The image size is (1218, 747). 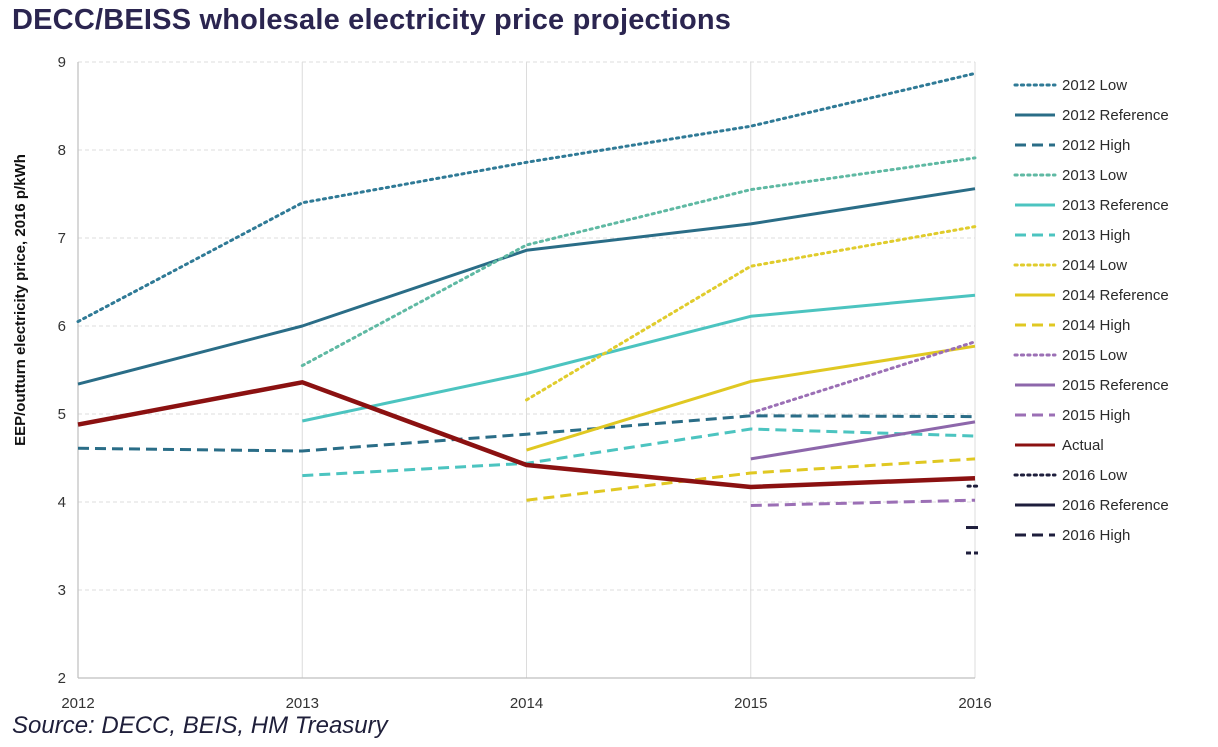 I want to click on y-tick-label: 4, so click(x=62, y=502).